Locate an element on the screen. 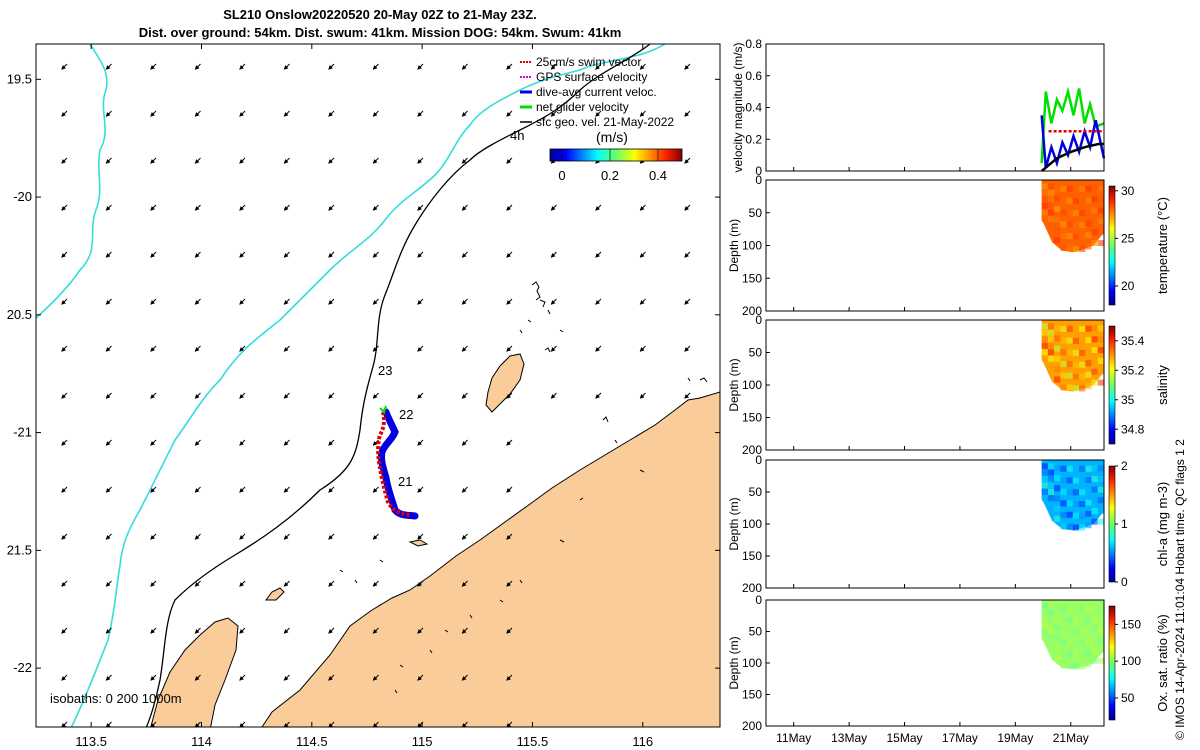  velocity-series-line is located at coordinates (1073, 142).